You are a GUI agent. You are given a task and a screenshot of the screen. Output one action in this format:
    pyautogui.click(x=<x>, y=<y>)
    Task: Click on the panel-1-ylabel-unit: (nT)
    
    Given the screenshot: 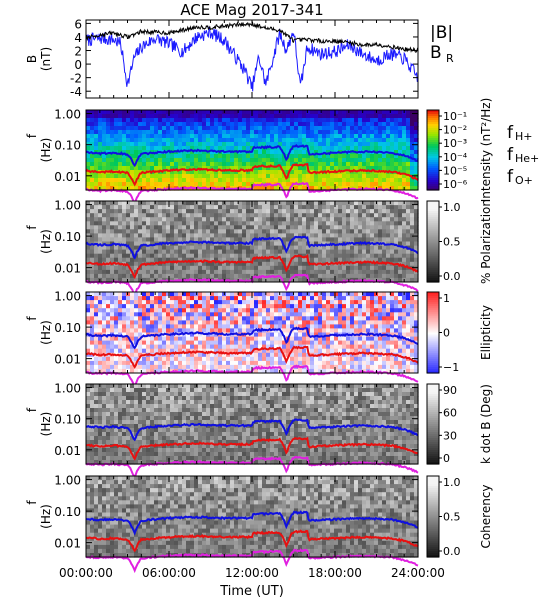 What is the action you would take?
    pyautogui.click(x=46, y=59)
    